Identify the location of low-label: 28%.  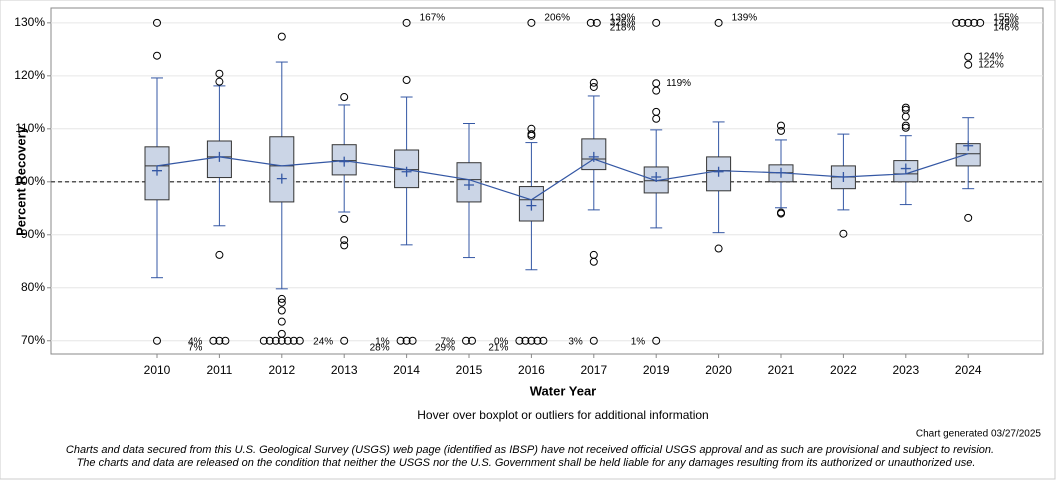
(380, 347).